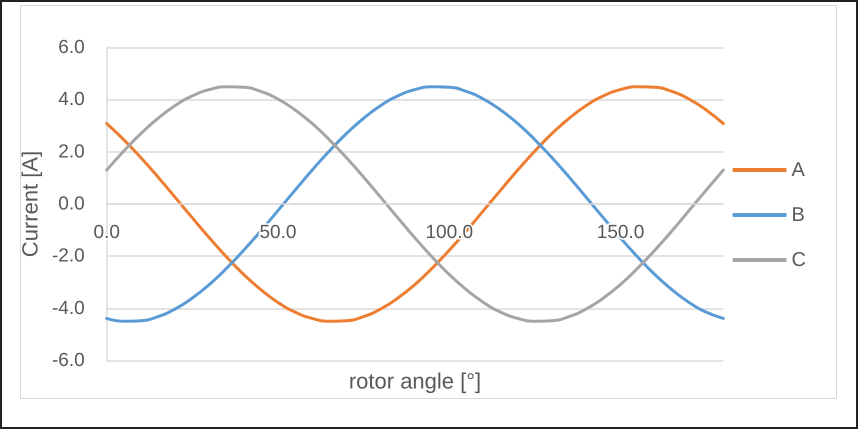 Image resolution: width=861 pixels, height=430 pixels. I want to click on y-tick-label: -6.0, so click(68, 361).